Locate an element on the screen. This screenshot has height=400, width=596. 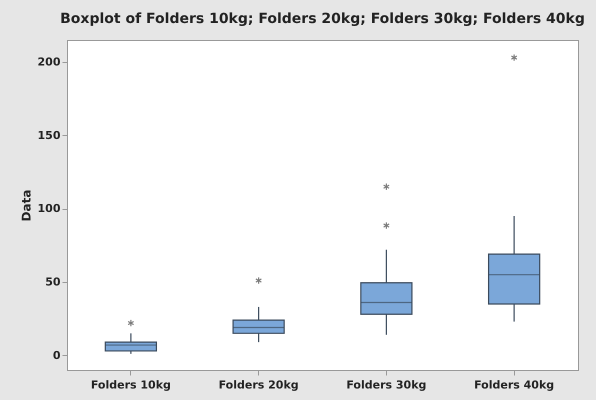
y-tick-label: 0 is located at coordinates (56, 355).